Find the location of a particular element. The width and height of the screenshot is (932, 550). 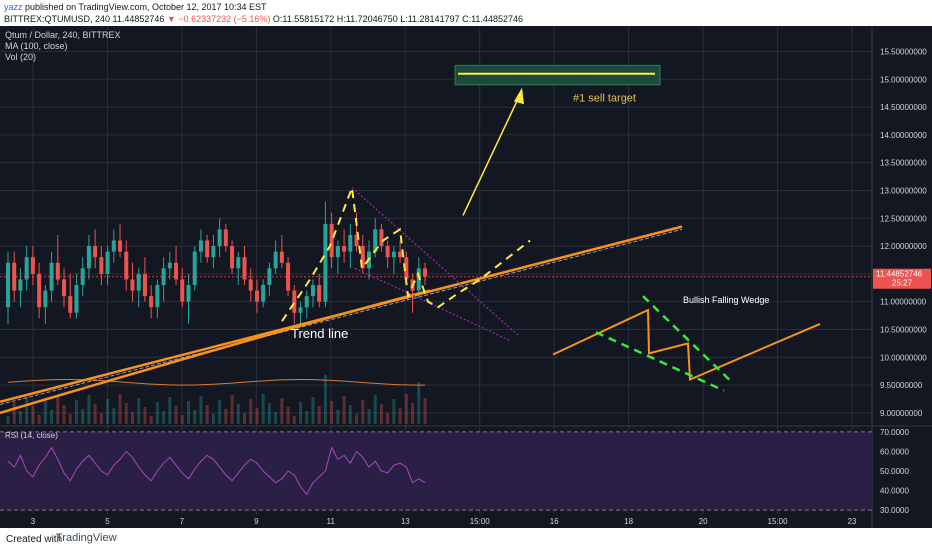

price-tick-label: 14.50000000 is located at coordinates (903, 107).